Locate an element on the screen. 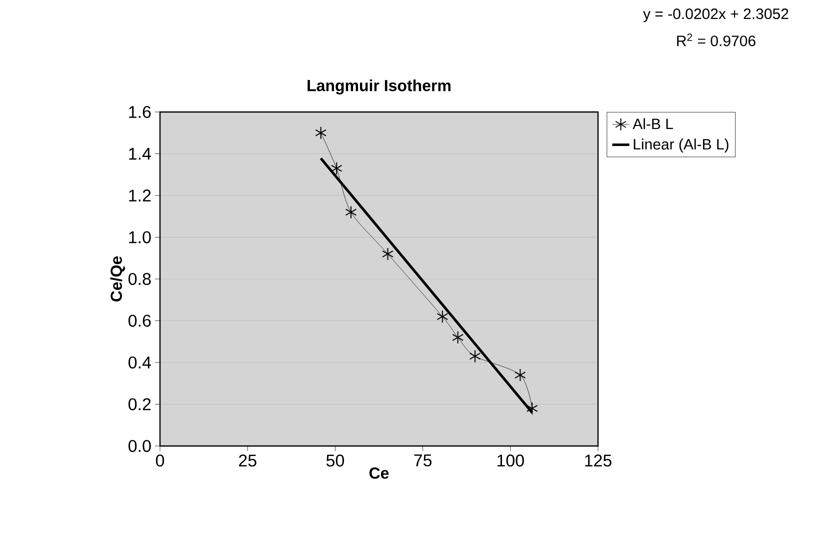 The height and width of the screenshot is (535, 835). x-axis-title: Ce is located at coordinates (379, 473).